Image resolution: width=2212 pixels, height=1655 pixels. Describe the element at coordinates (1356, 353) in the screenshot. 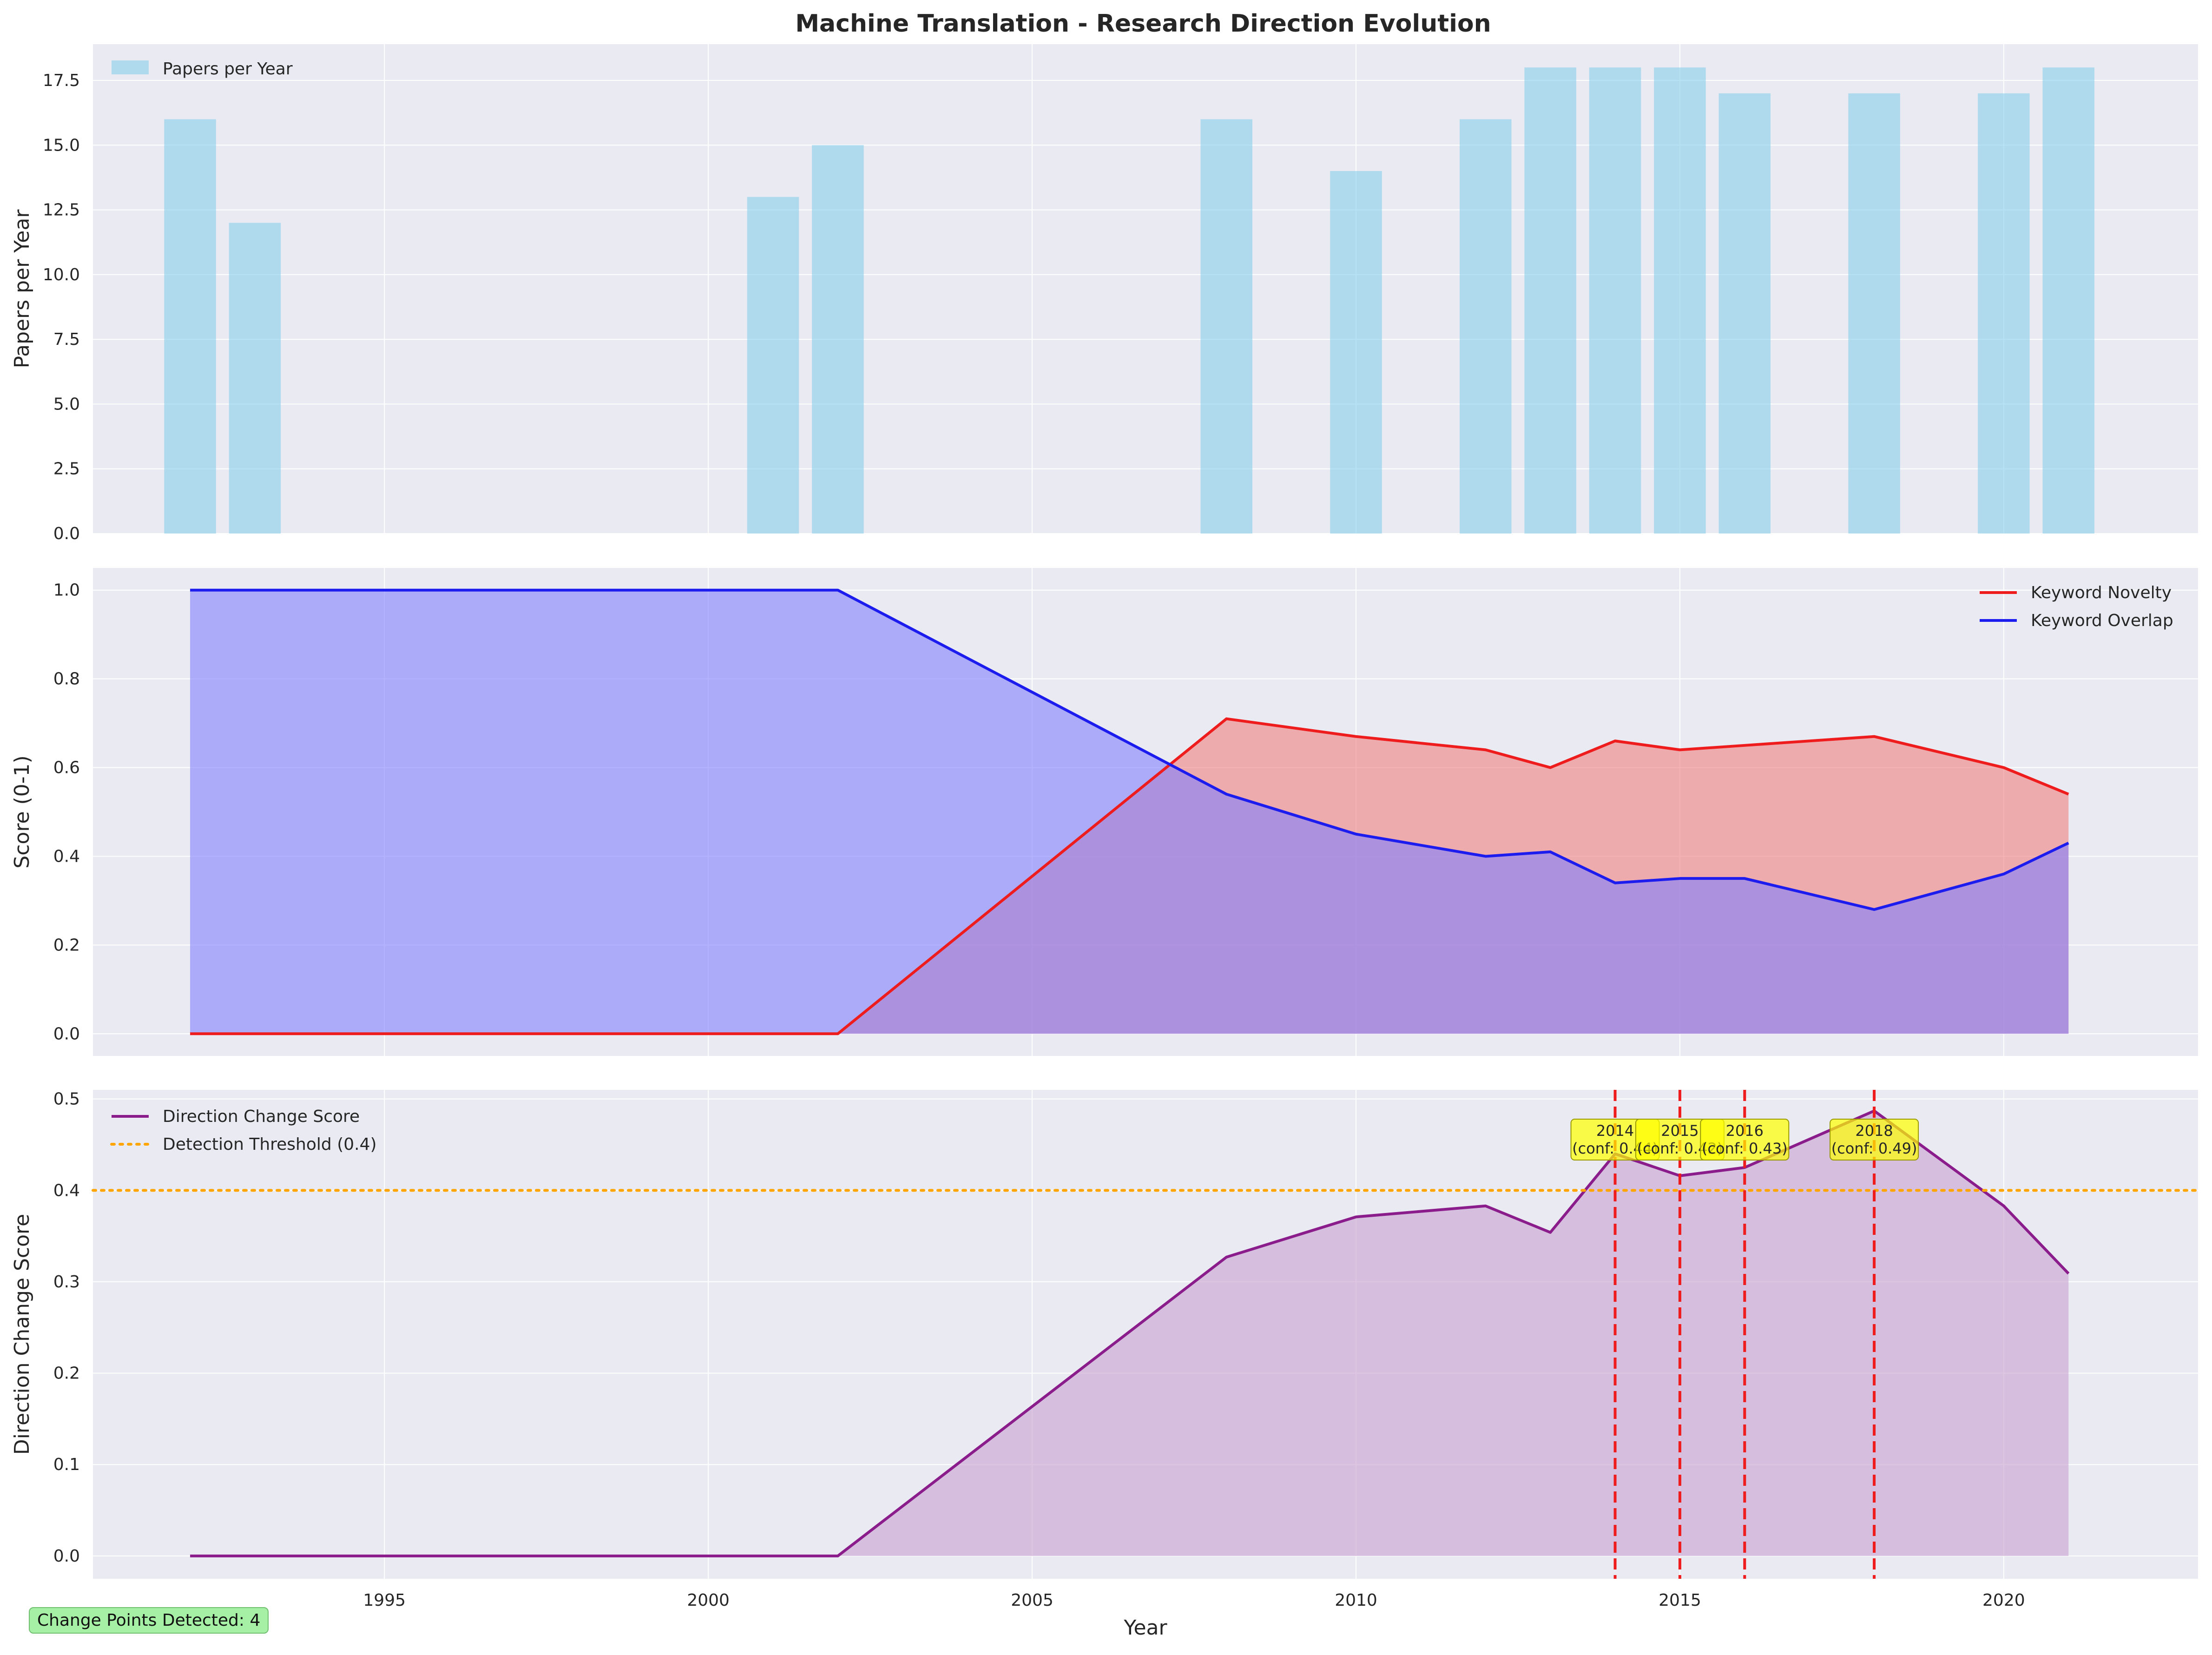

I see `bar-2010` at that location.